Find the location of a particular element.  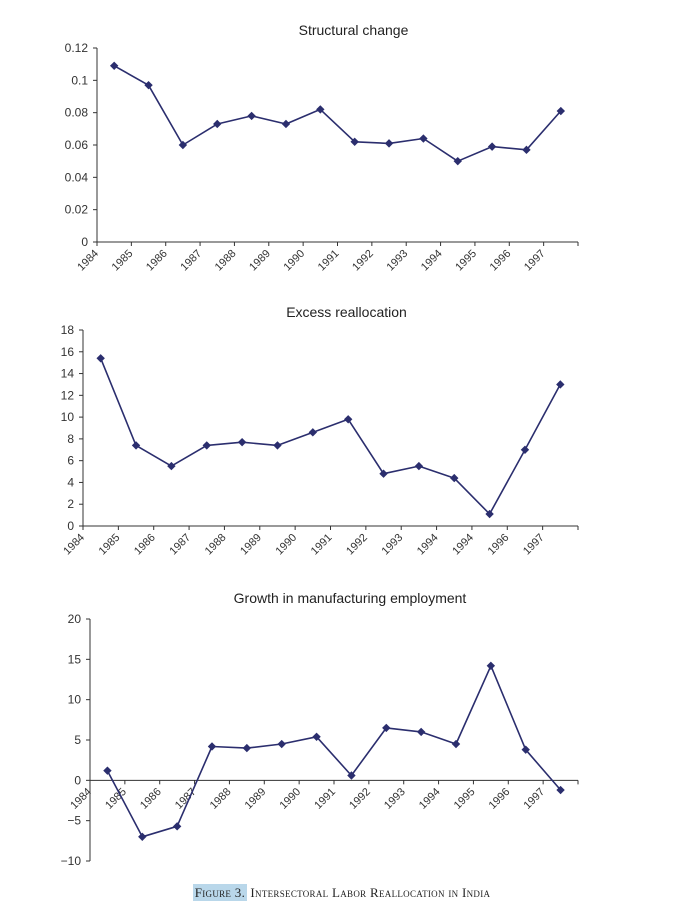

chart-title: Growth in manufacturing employment is located at coordinates (350, 598).